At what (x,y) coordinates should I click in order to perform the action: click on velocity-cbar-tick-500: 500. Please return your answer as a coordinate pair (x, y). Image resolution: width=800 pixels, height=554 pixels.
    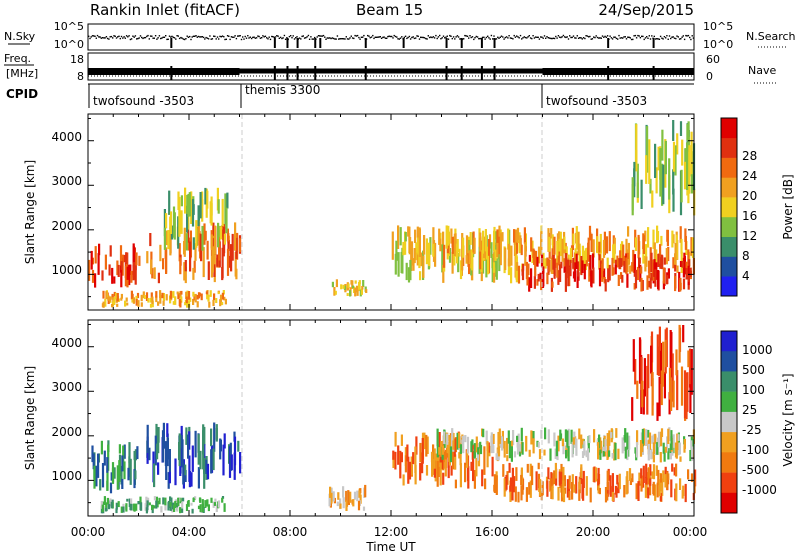
    Looking at the image, I should click on (753, 370).